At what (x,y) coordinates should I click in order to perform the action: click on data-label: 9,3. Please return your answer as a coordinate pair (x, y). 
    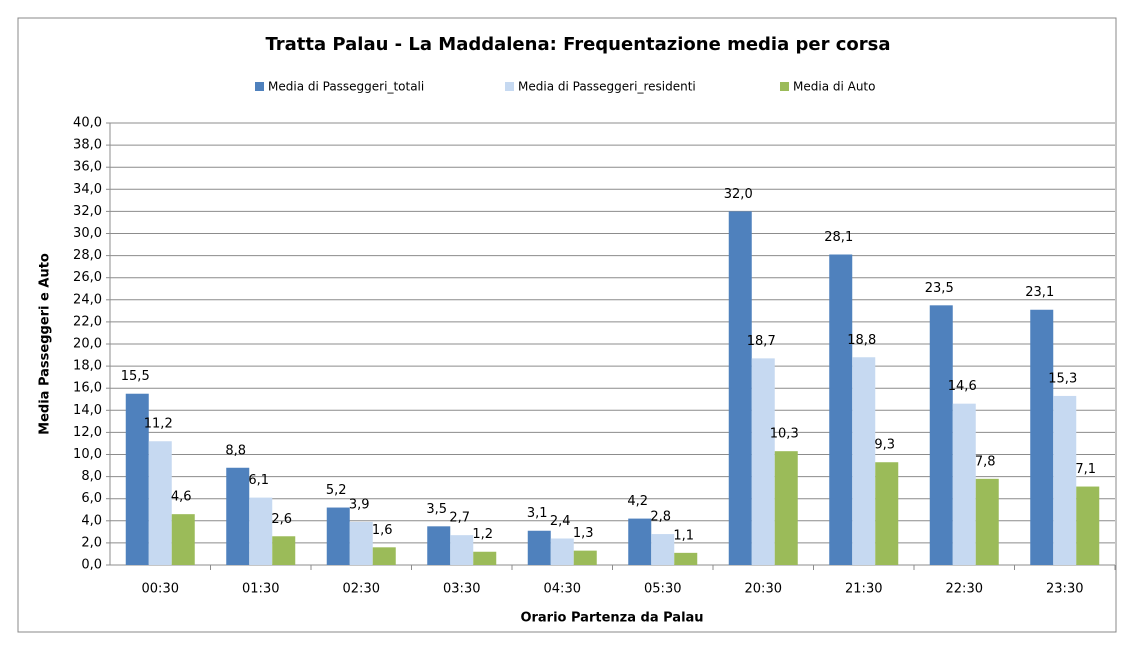
    Looking at the image, I should click on (884, 445).